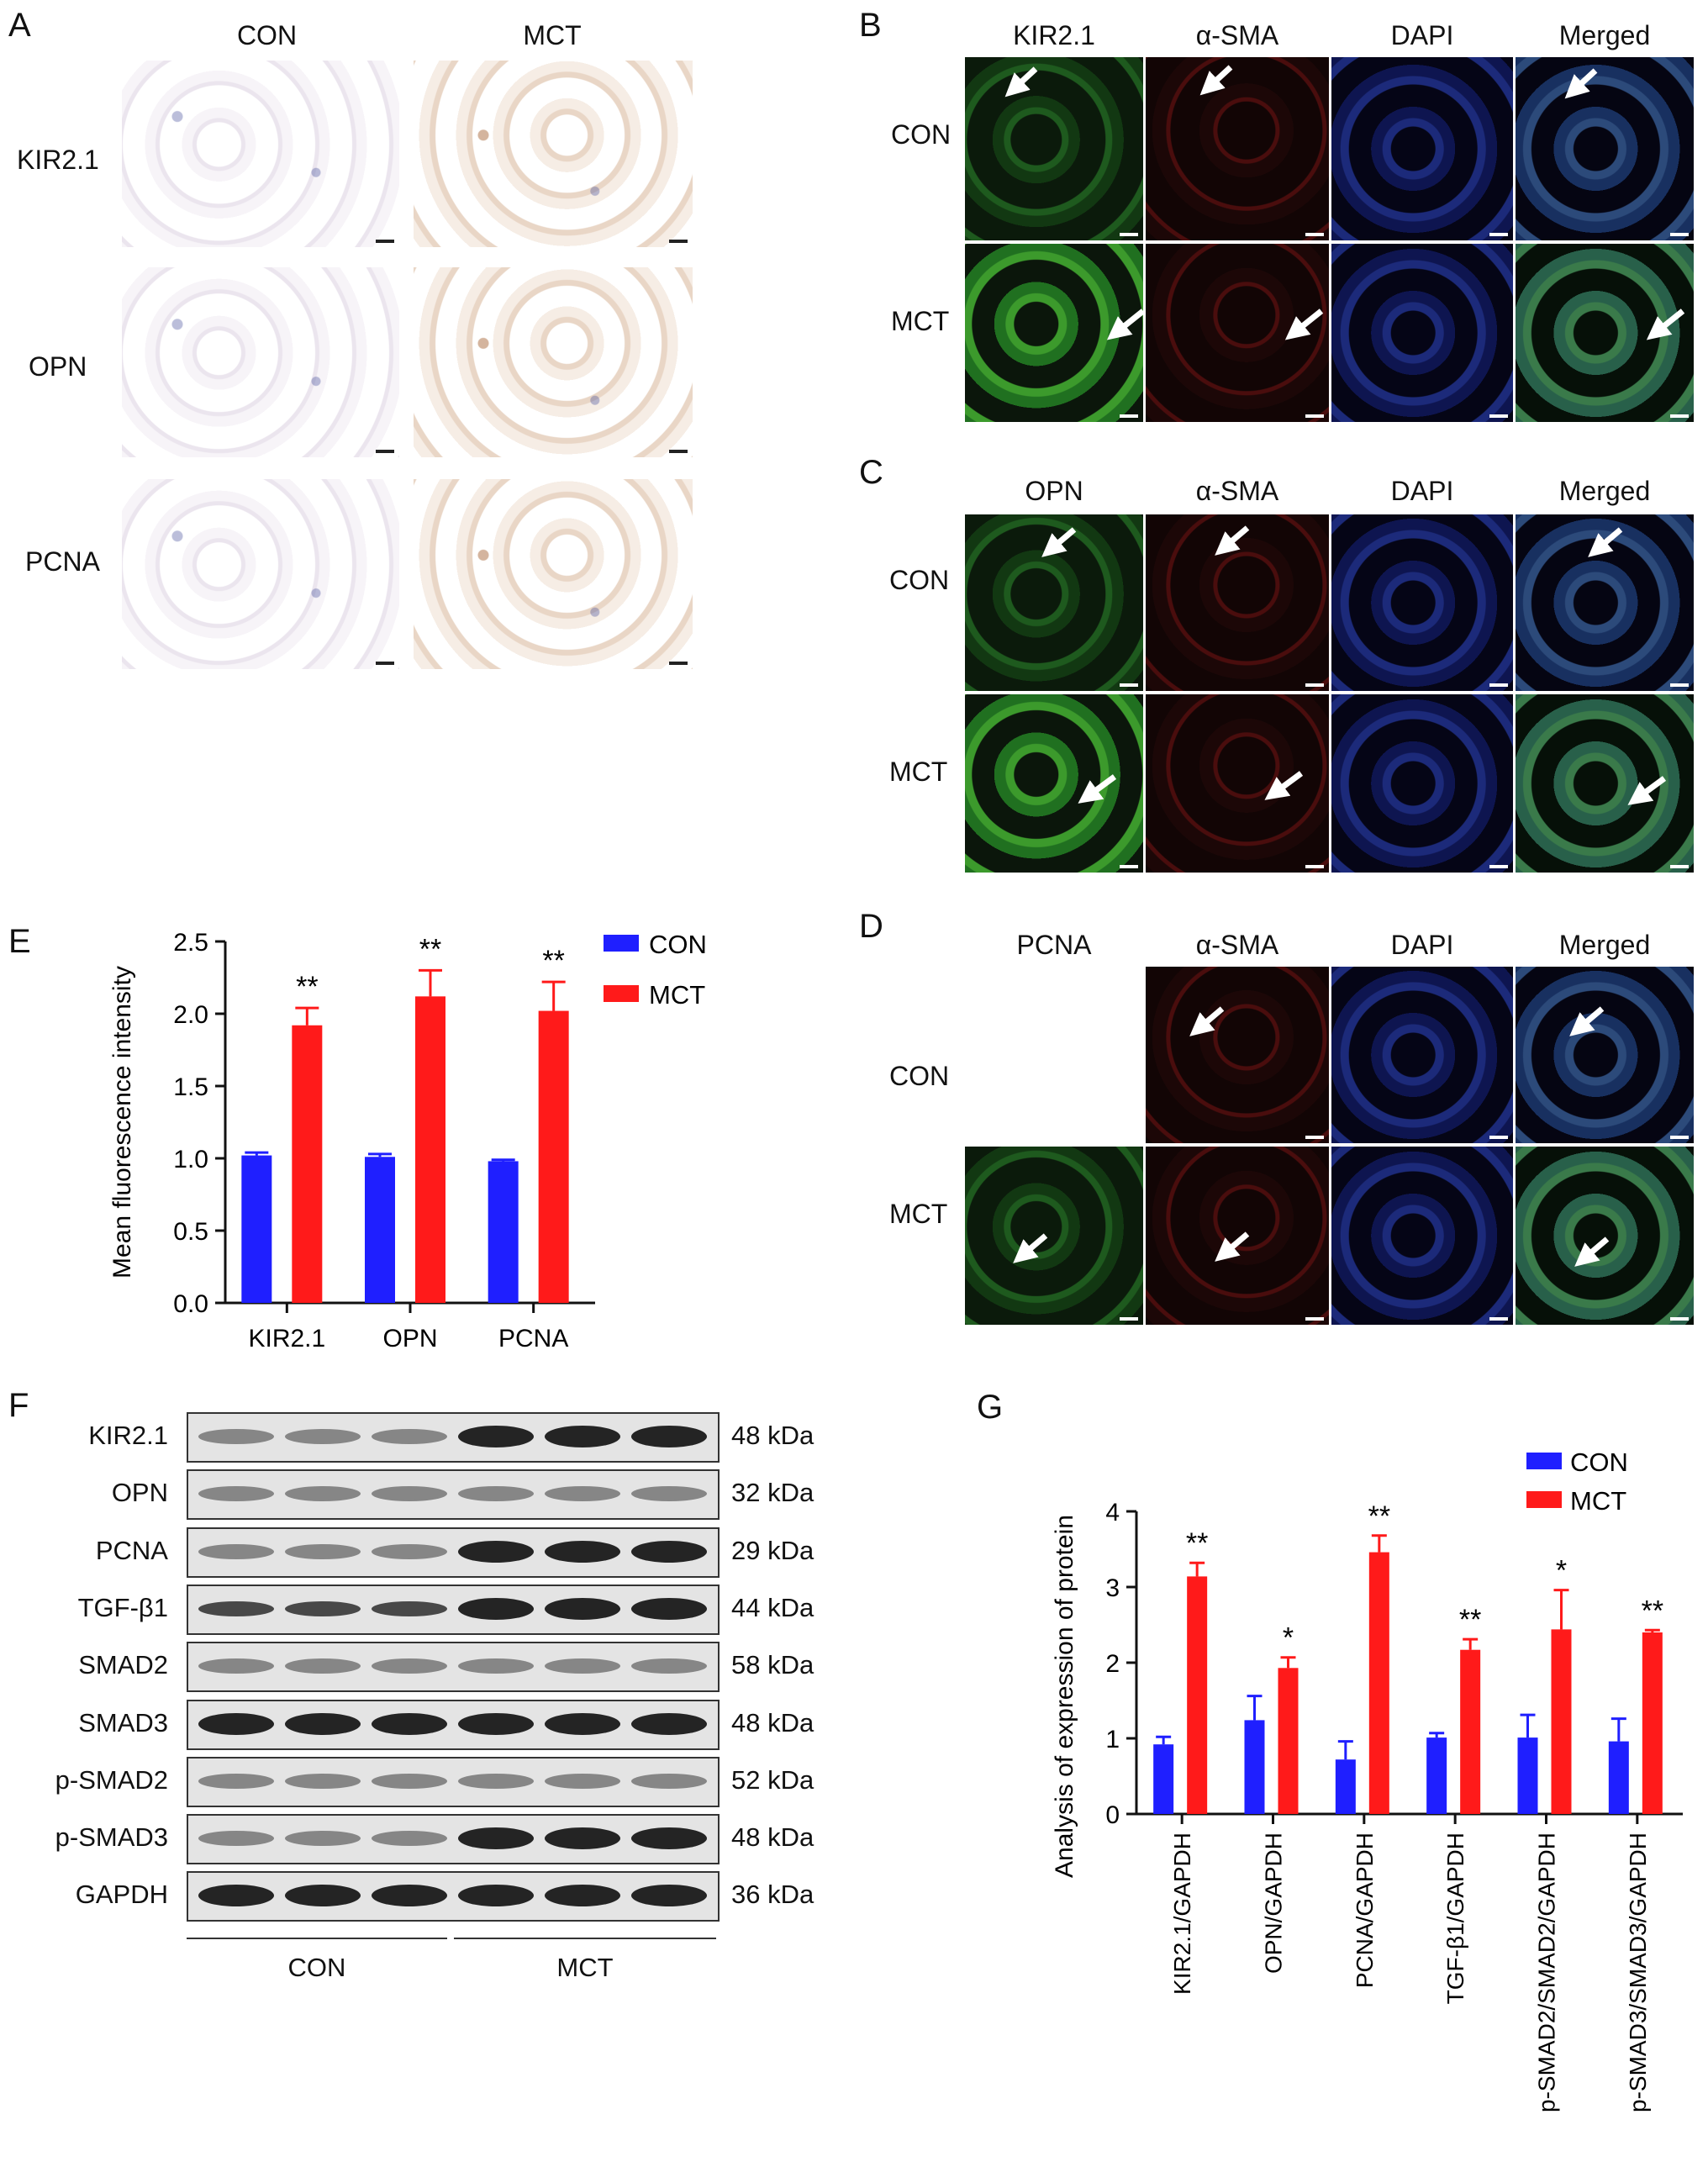  I want to click on if-image-b-dapi-con, so click(1422, 148).